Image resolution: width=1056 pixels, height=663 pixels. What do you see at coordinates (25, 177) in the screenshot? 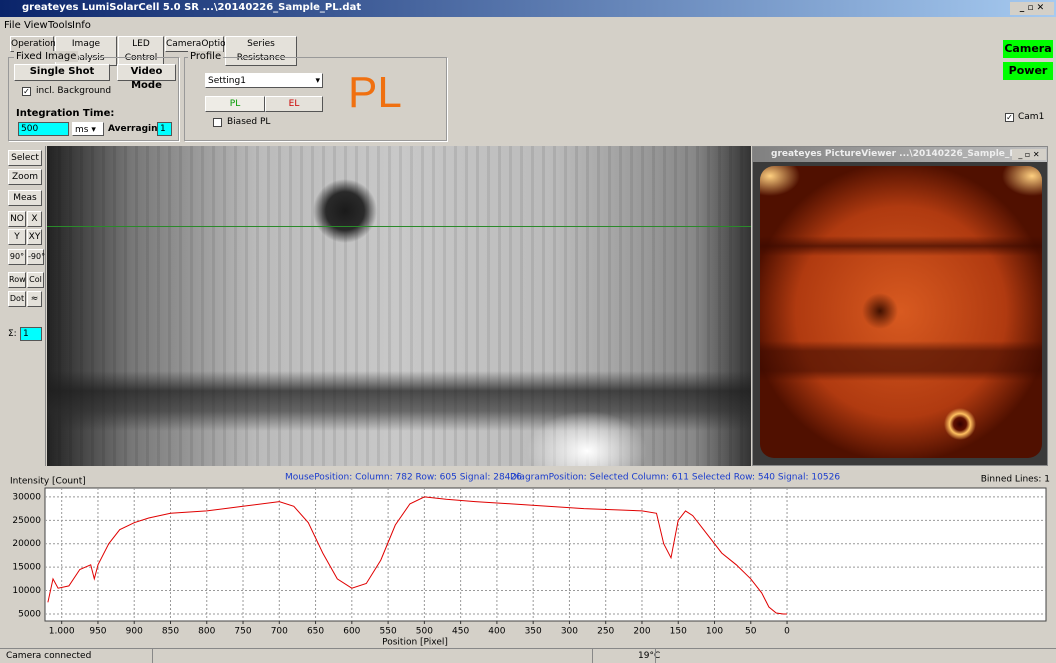
I see `tool-button: Zoom` at bounding box center [25, 177].